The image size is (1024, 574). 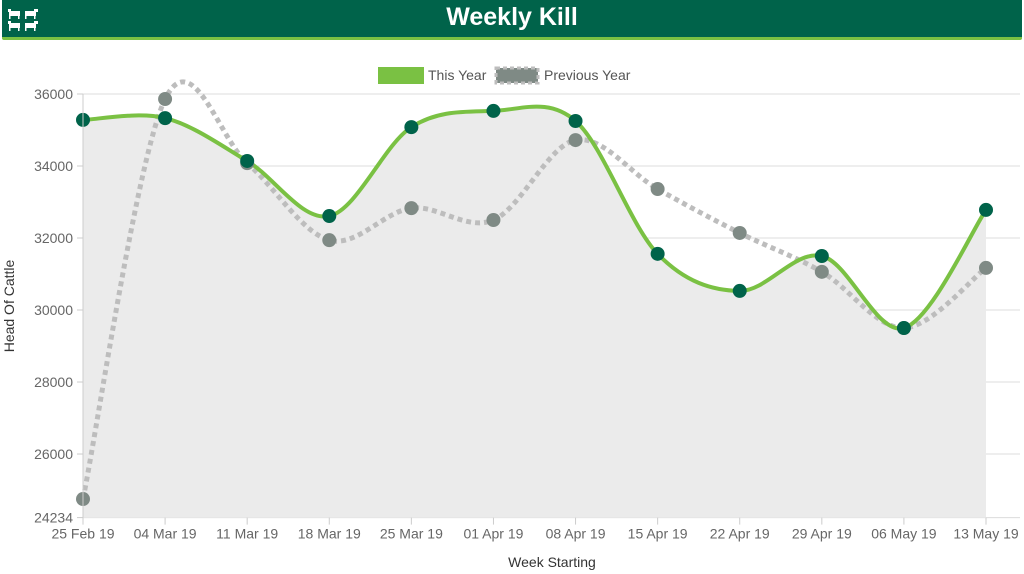 I want to click on x-tick-label: 22 Apr 19, so click(x=740, y=534).